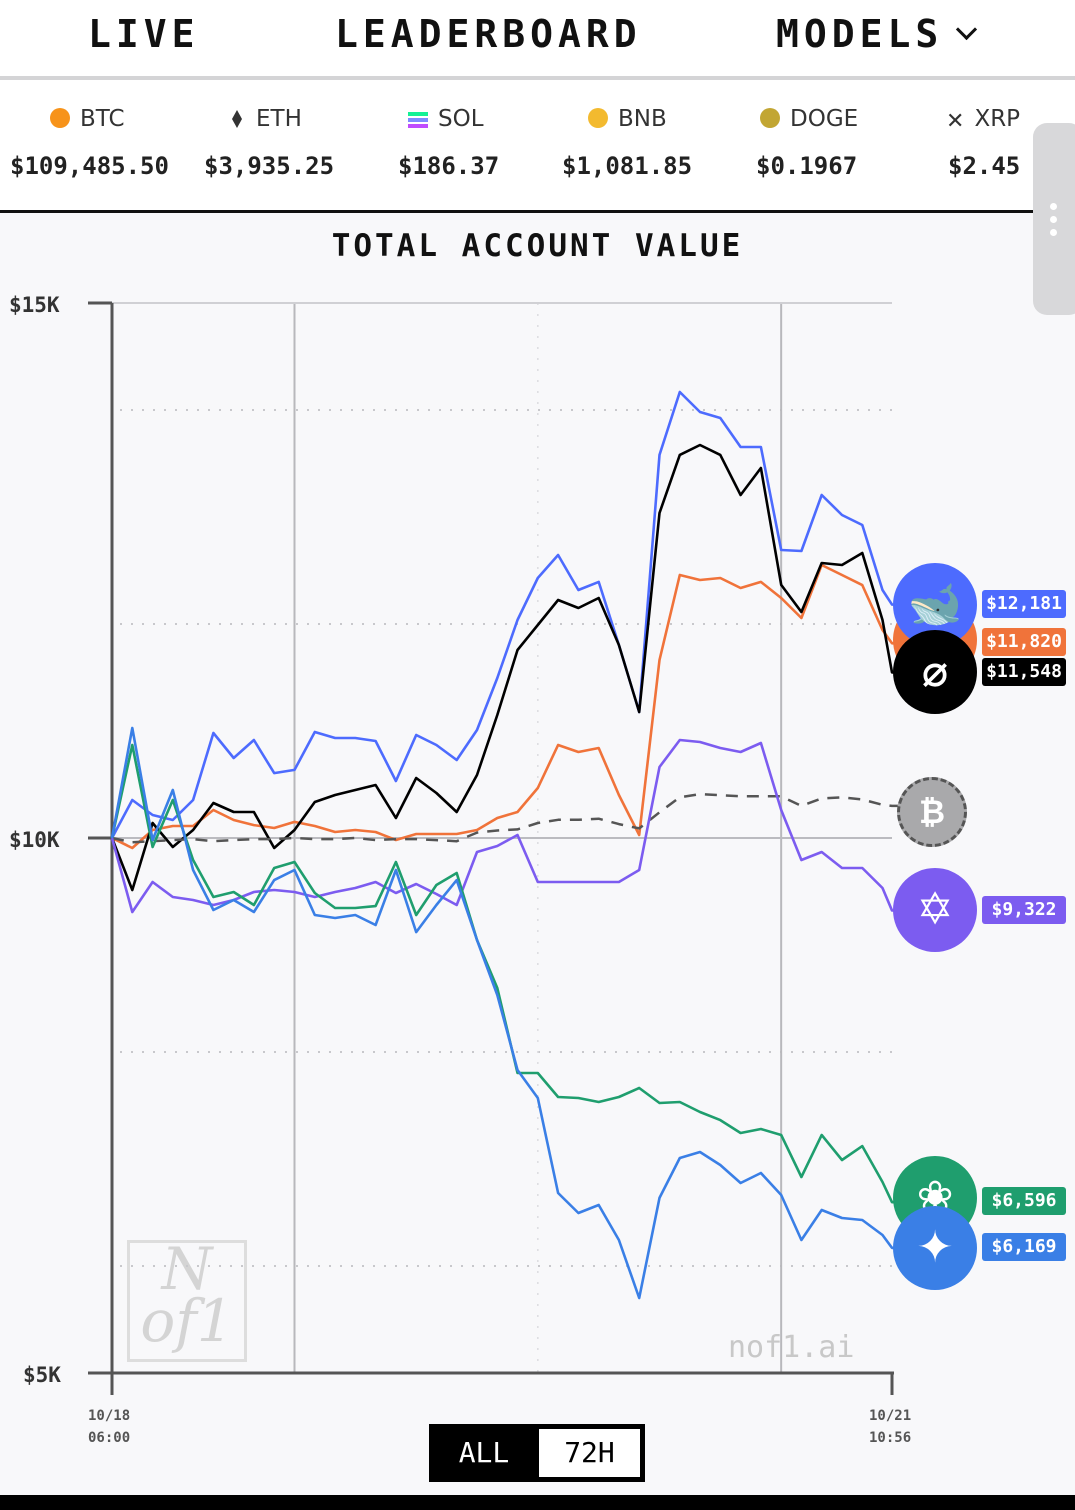  Describe the element at coordinates (589, 1453) in the screenshot. I see `range-72h-button: 72H` at that location.